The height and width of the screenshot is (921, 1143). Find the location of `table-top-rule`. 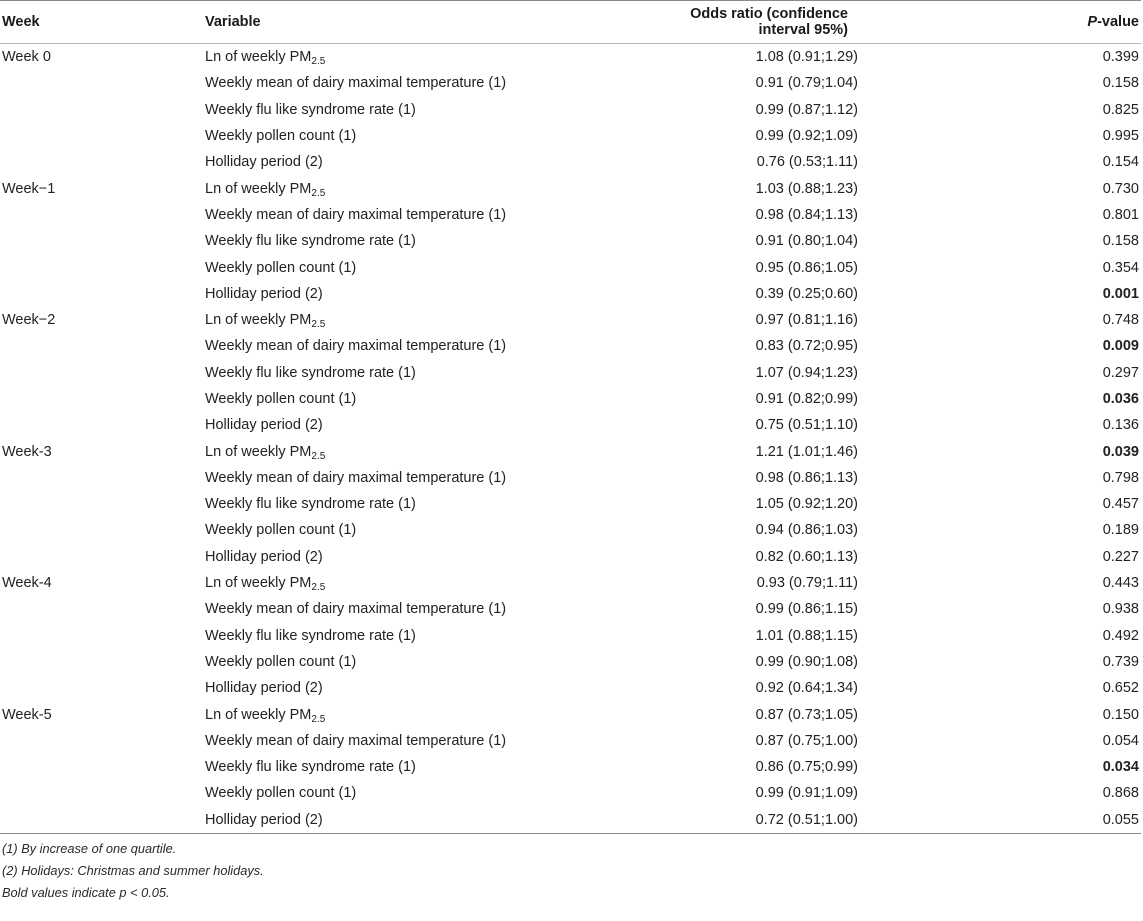

table-top-rule is located at coordinates (570, 0).